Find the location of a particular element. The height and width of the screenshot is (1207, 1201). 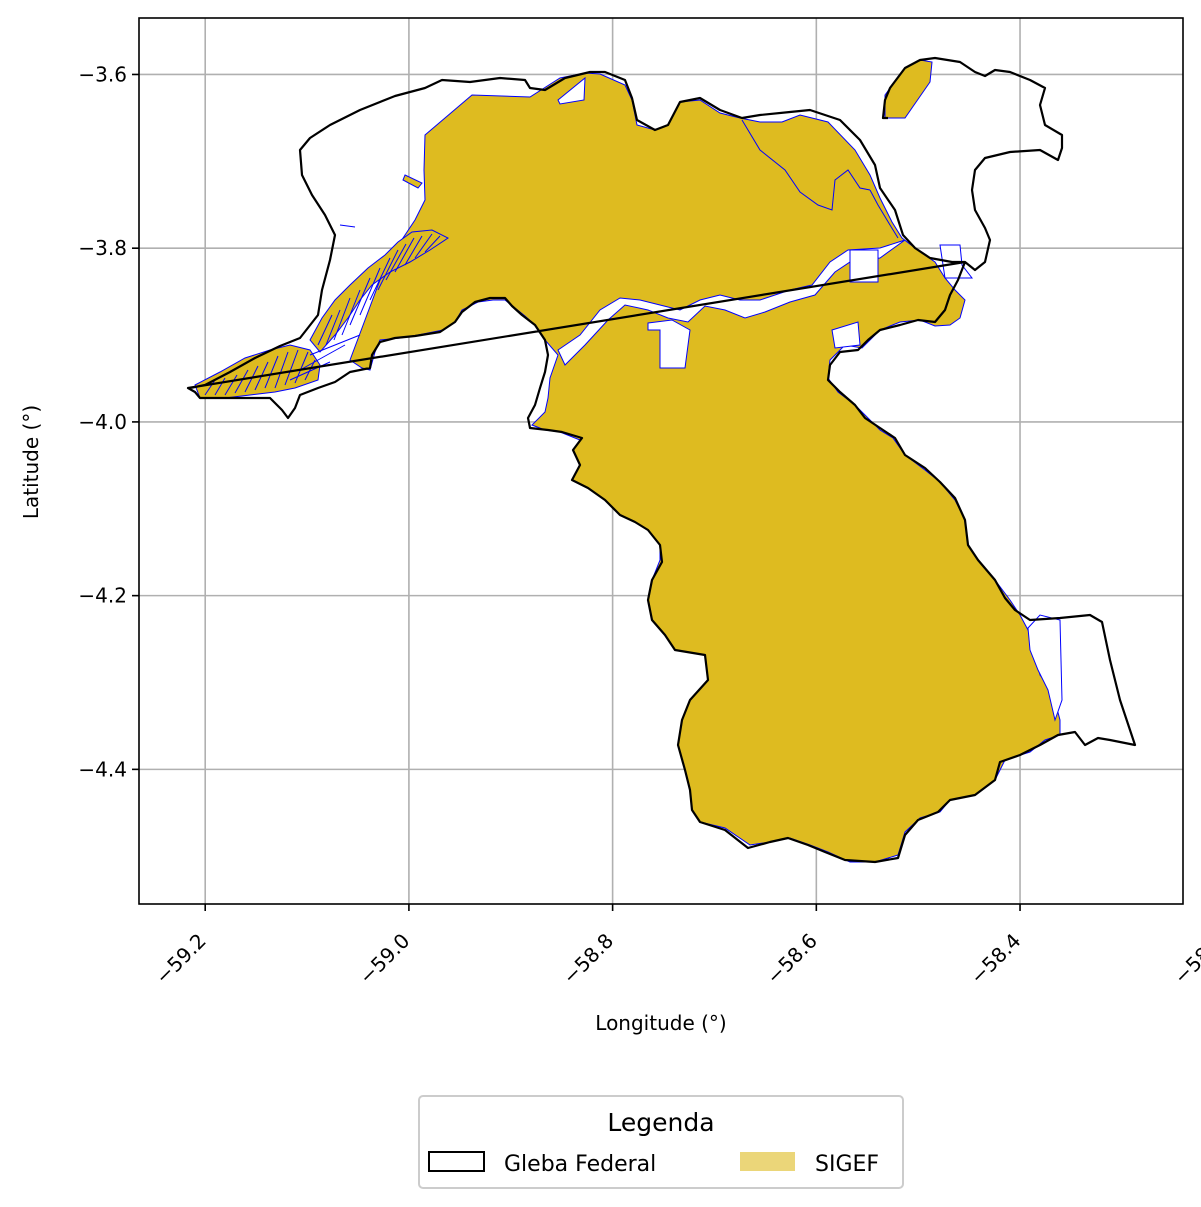

y-tick-label: −3.8 is located at coordinates (102, 248).